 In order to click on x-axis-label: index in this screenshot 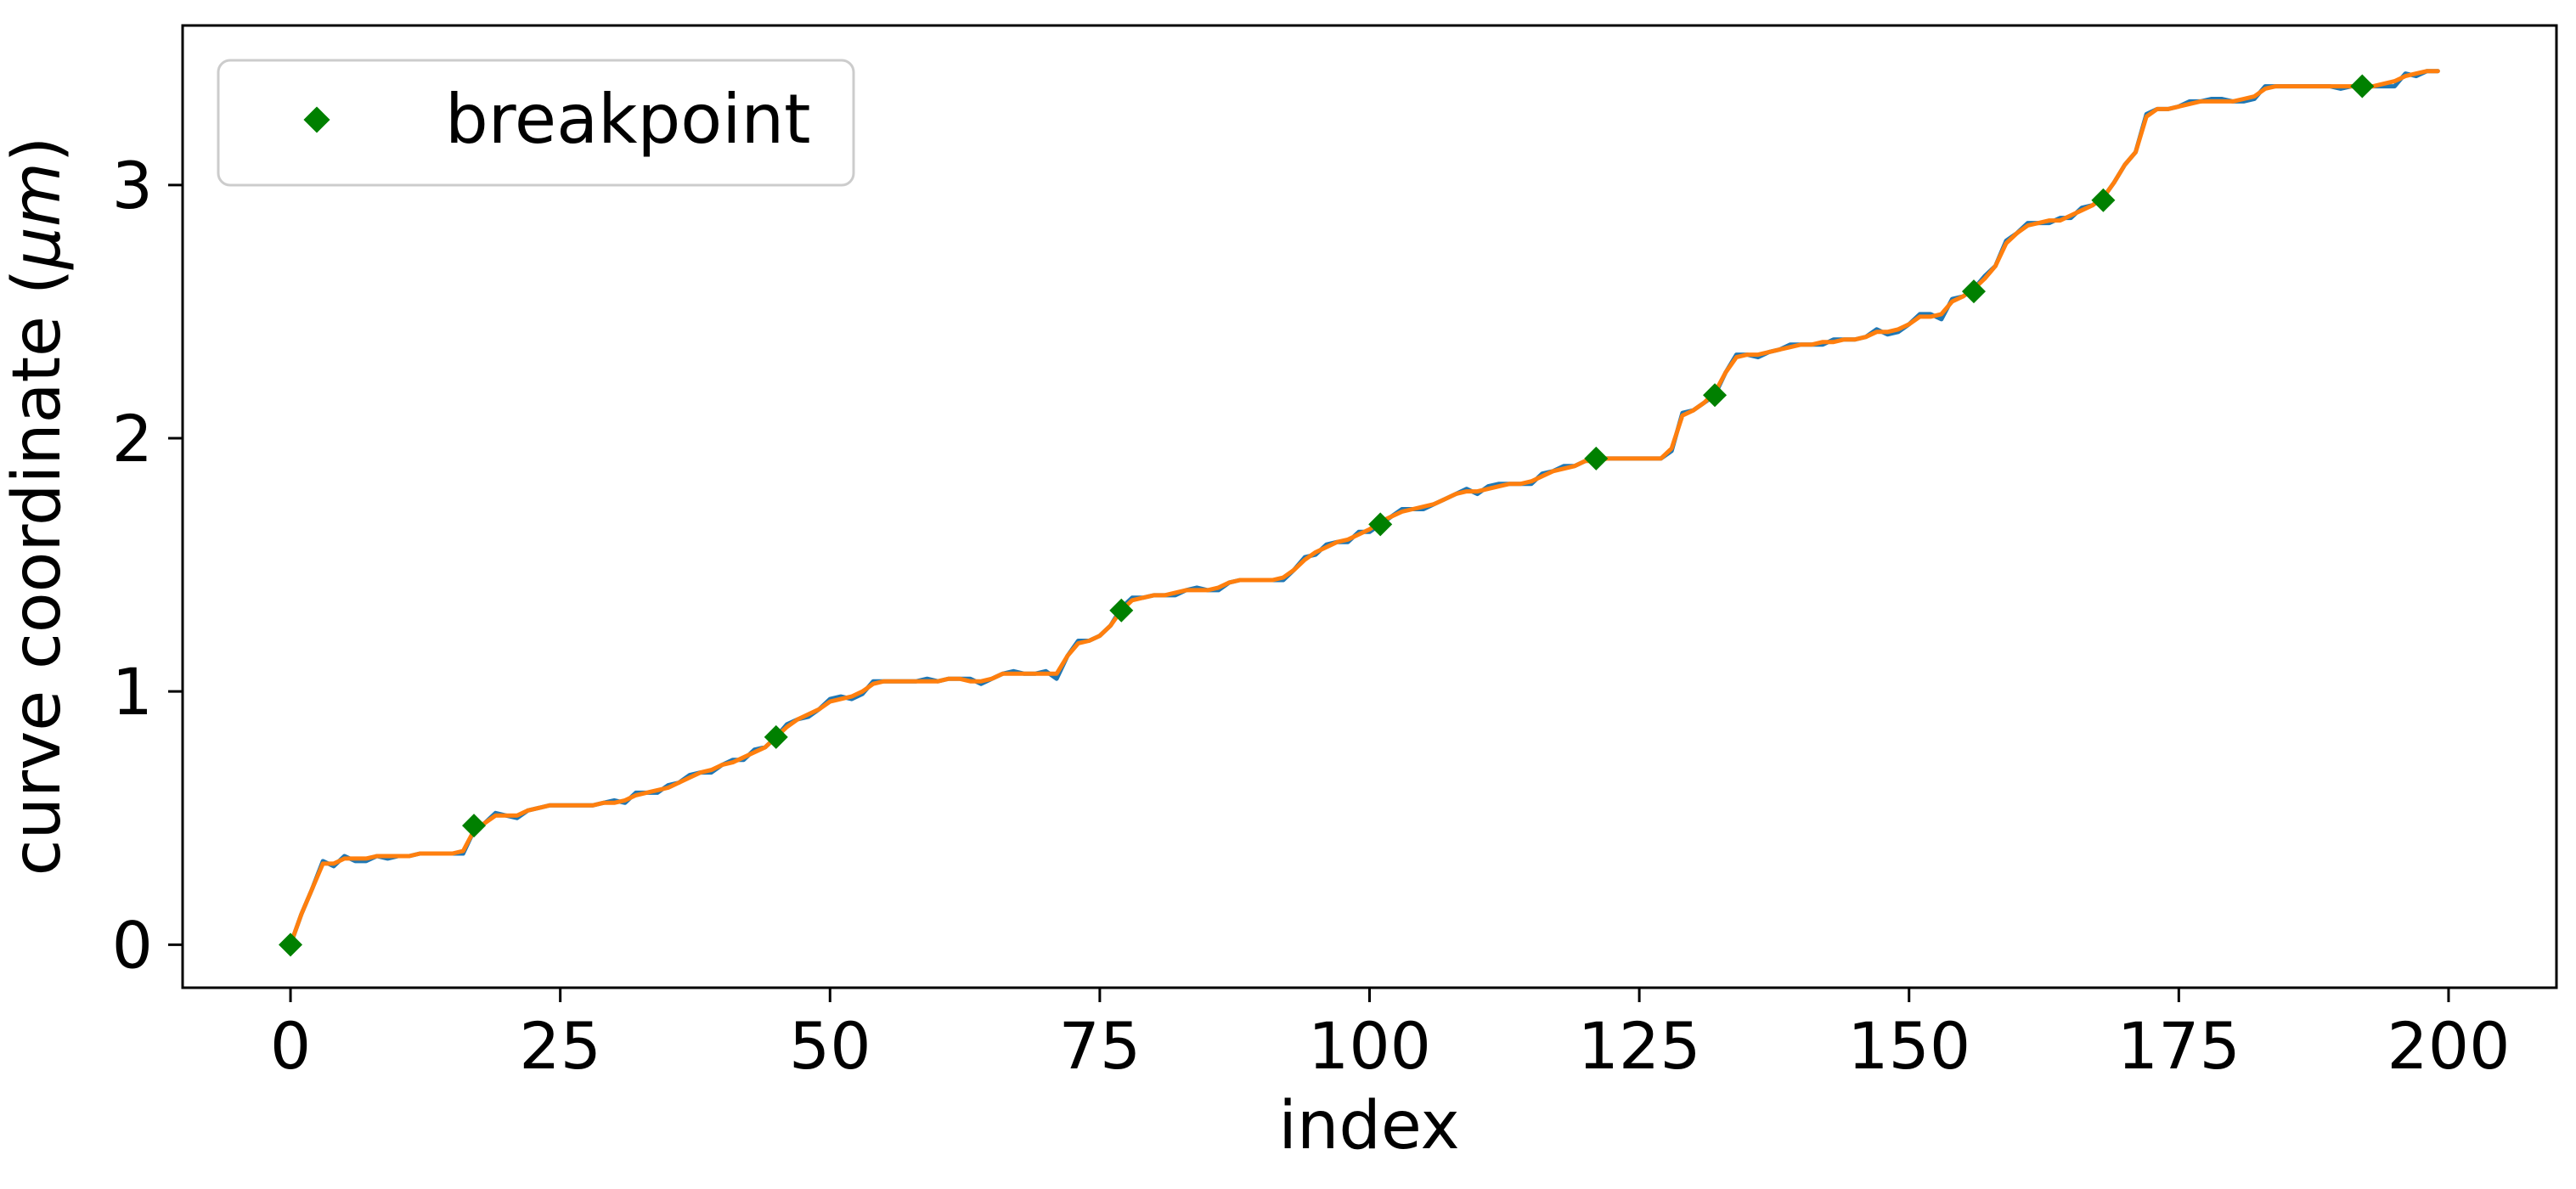, I will do `click(1368, 1126)`.